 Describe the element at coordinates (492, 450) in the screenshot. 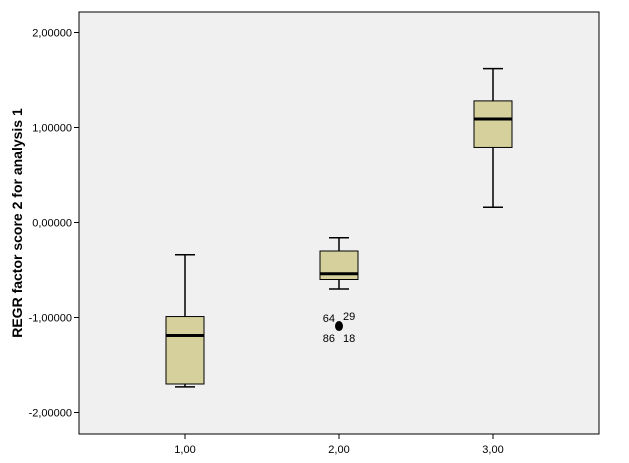

I see `x-tick-label: 3,00` at that location.